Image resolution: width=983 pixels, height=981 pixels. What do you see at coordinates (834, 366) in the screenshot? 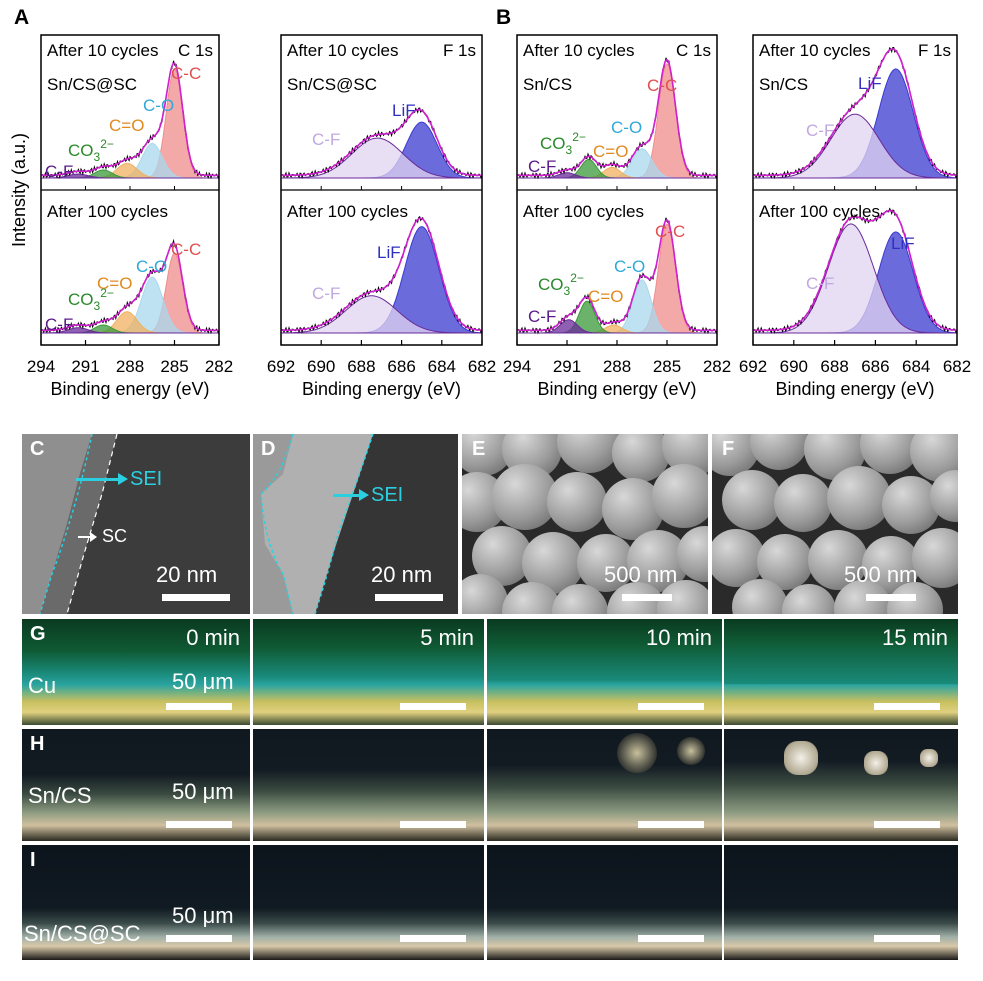
I see `x-tick-label: 688` at bounding box center [834, 366].